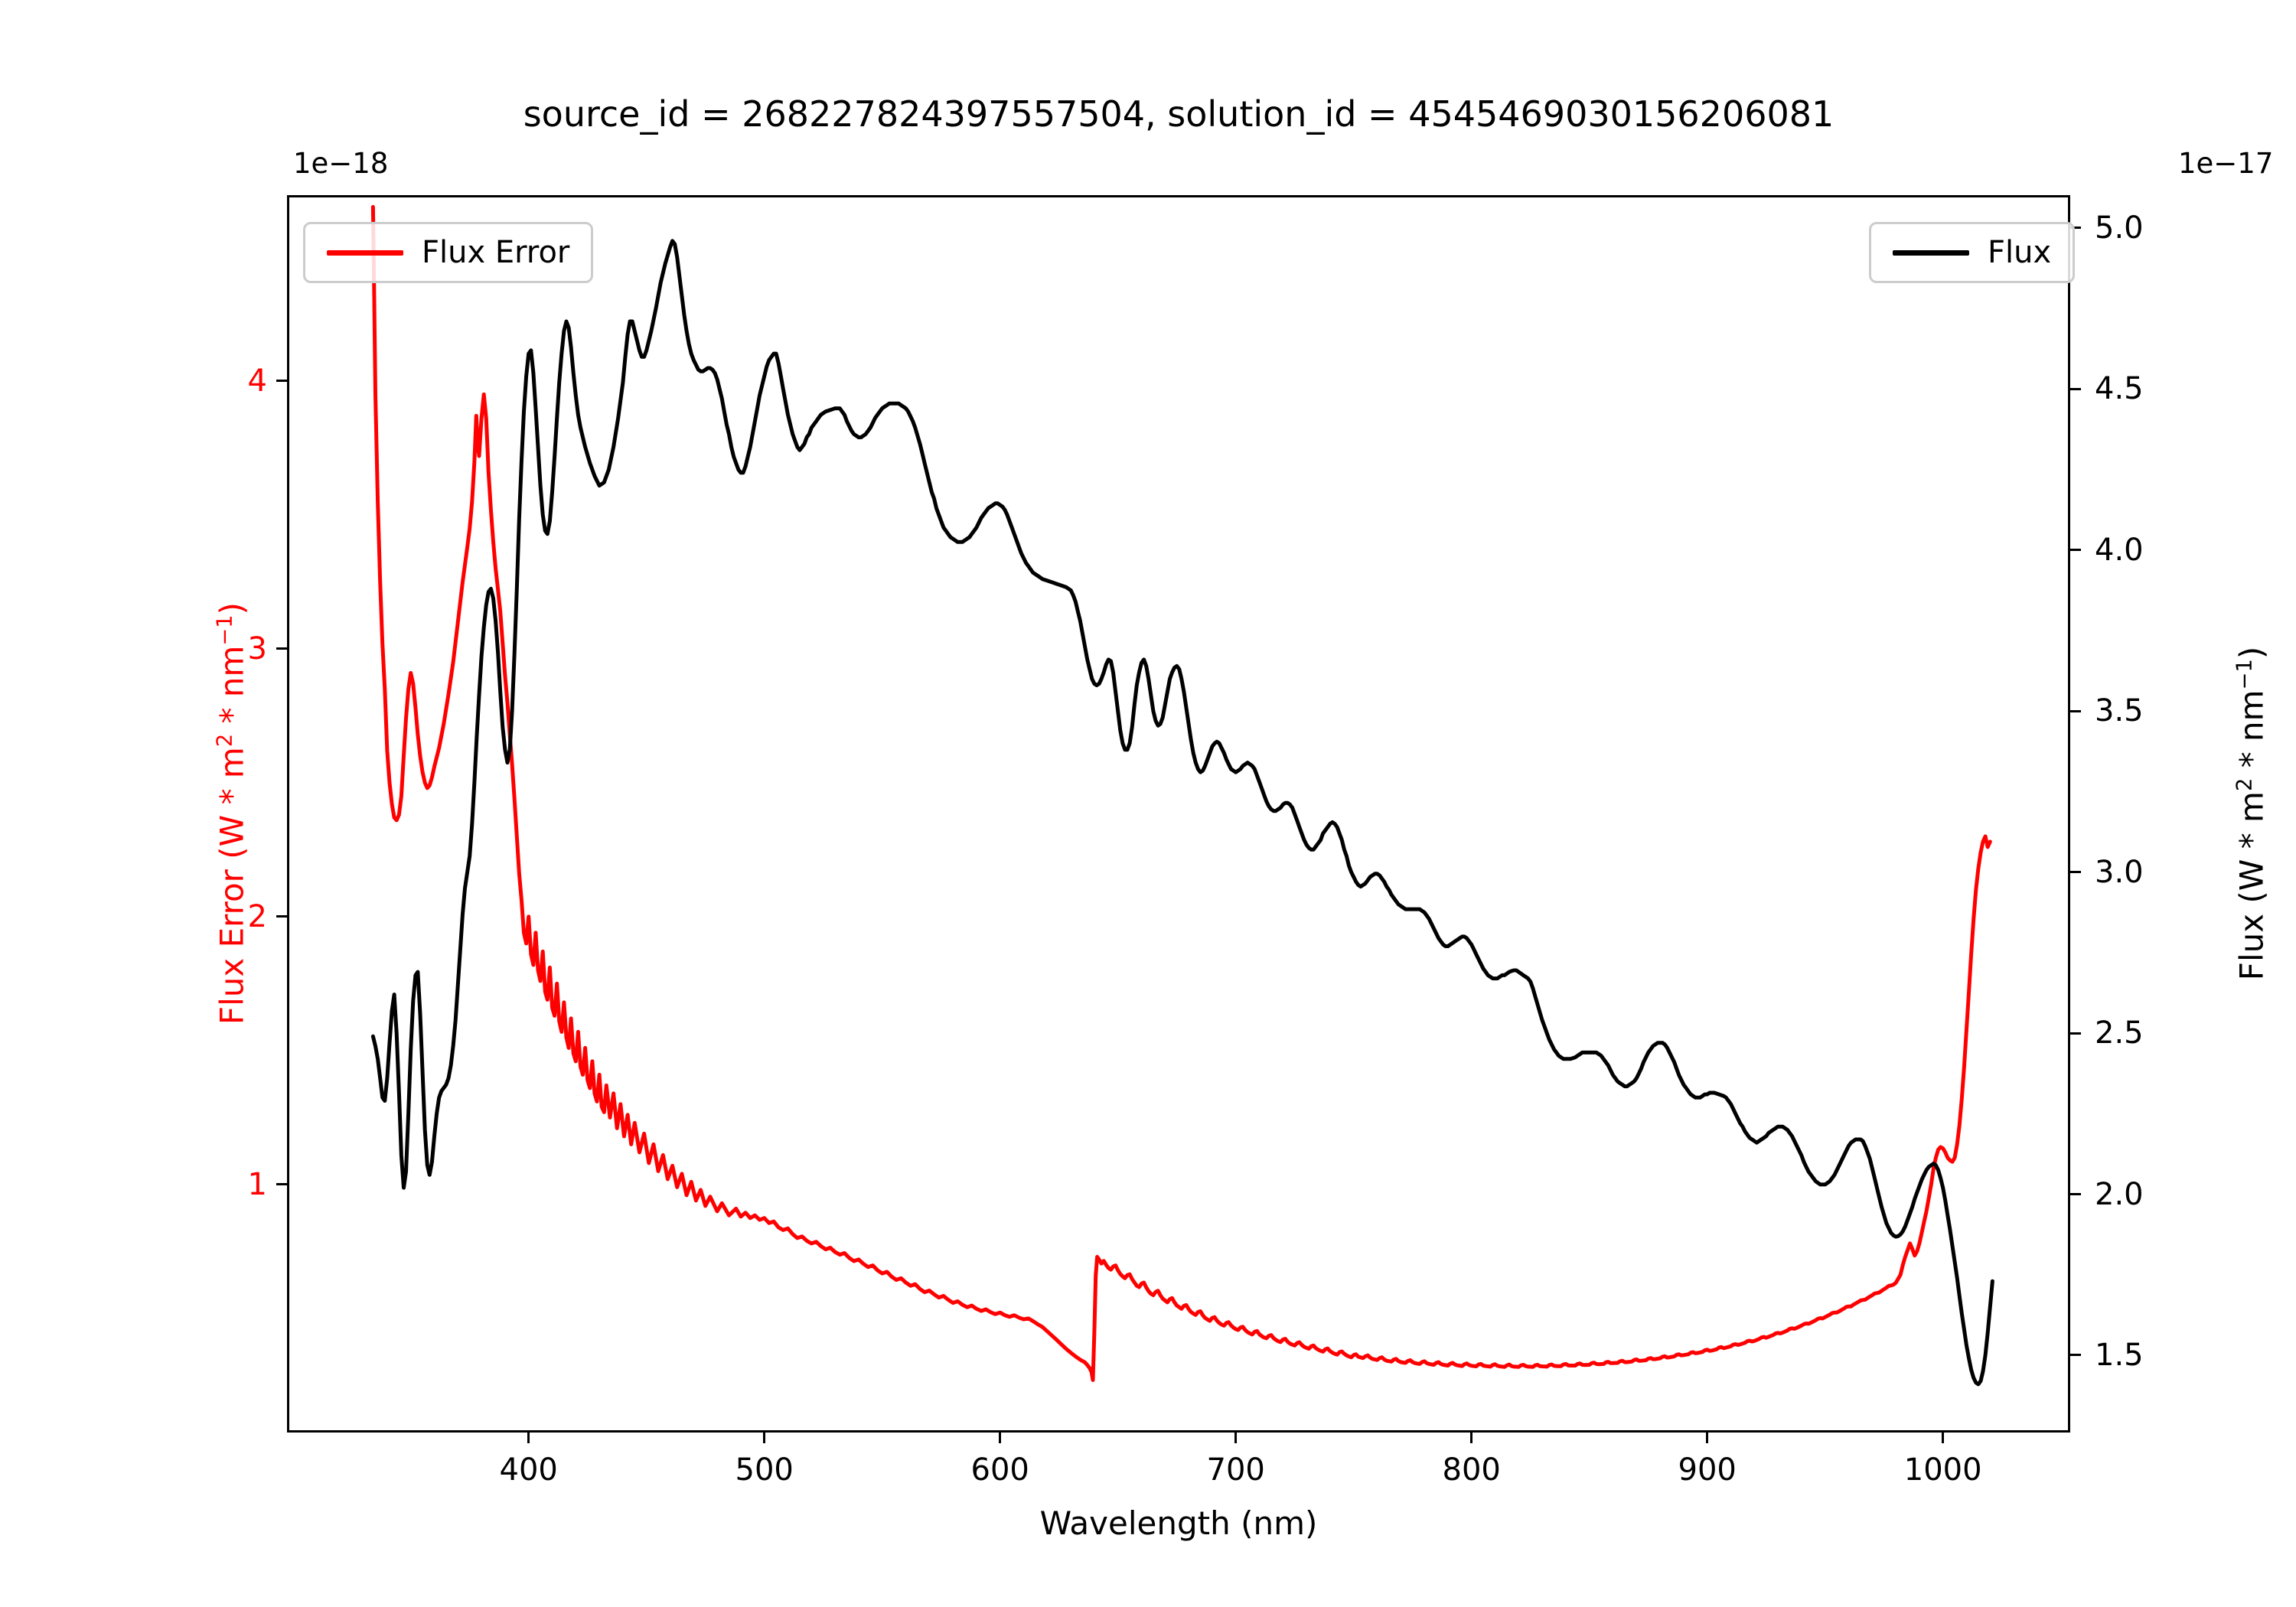 The width and height of the screenshot is (2296, 1607). I want to click on x-tick-label: 500, so click(764, 1470).